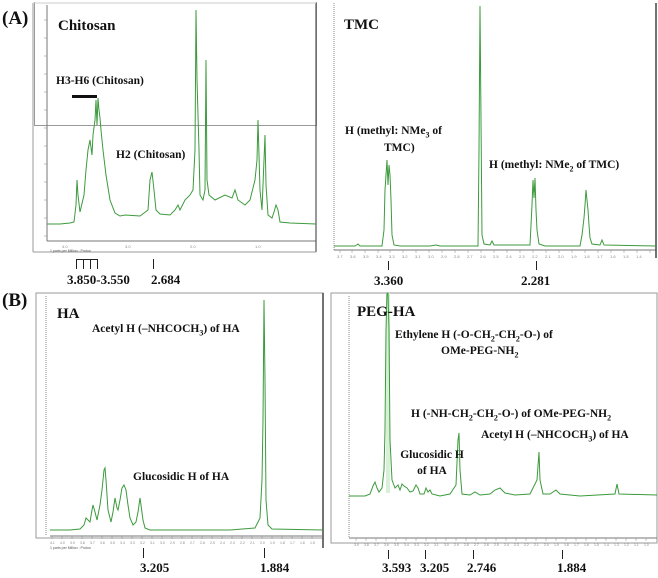 The height and width of the screenshot is (578, 658). What do you see at coordinates (536, 265) in the screenshot?
I see `tmc-shift-tick` at bounding box center [536, 265].